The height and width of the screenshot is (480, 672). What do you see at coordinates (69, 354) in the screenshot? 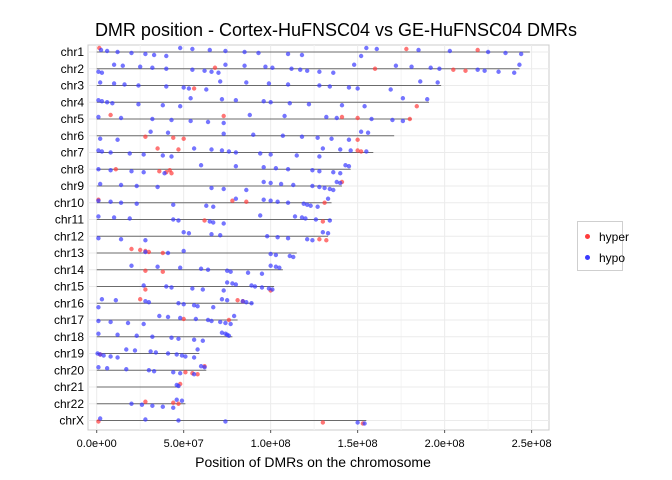
I see `y-tick-label: chr19` at bounding box center [69, 354].